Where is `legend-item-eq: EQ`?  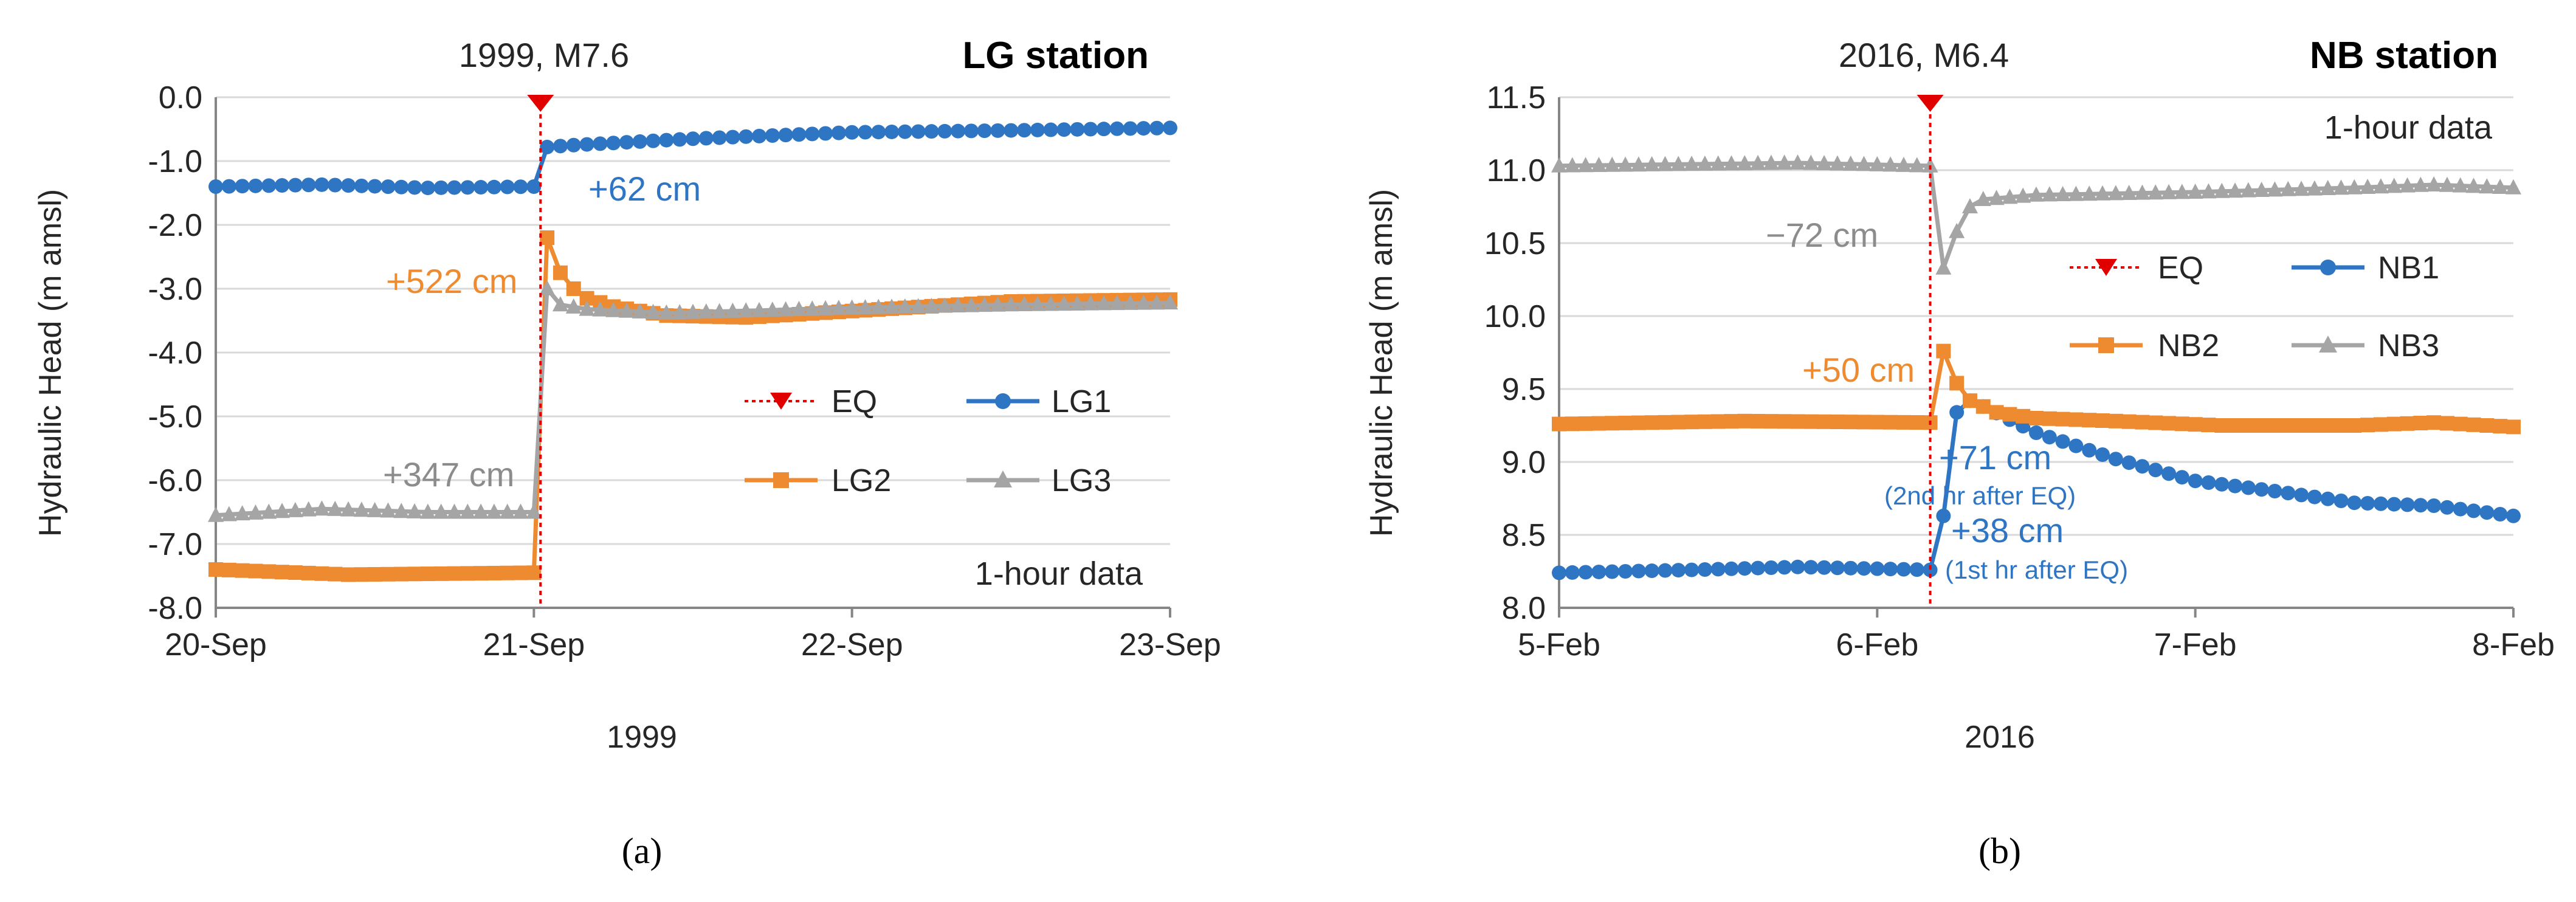
legend-item-eq: EQ is located at coordinates (2136, 268).